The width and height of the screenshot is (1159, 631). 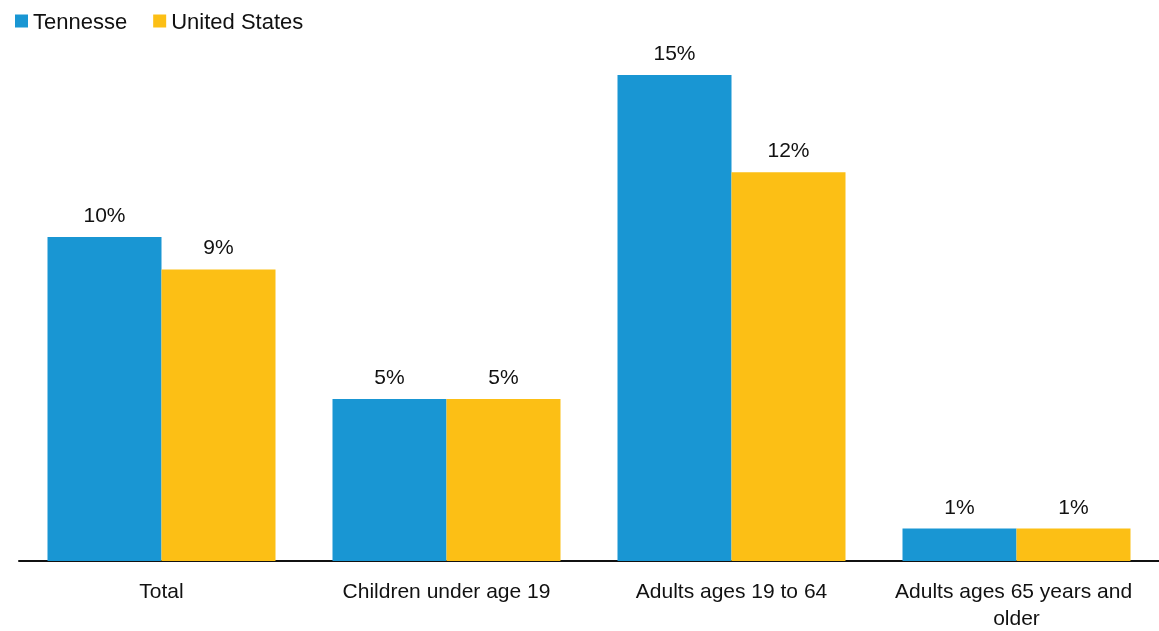 What do you see at coordinates (446, 590) in the screenshot?
I see `x-tick-label: Children under age 19` at bounding box center [446, 590].